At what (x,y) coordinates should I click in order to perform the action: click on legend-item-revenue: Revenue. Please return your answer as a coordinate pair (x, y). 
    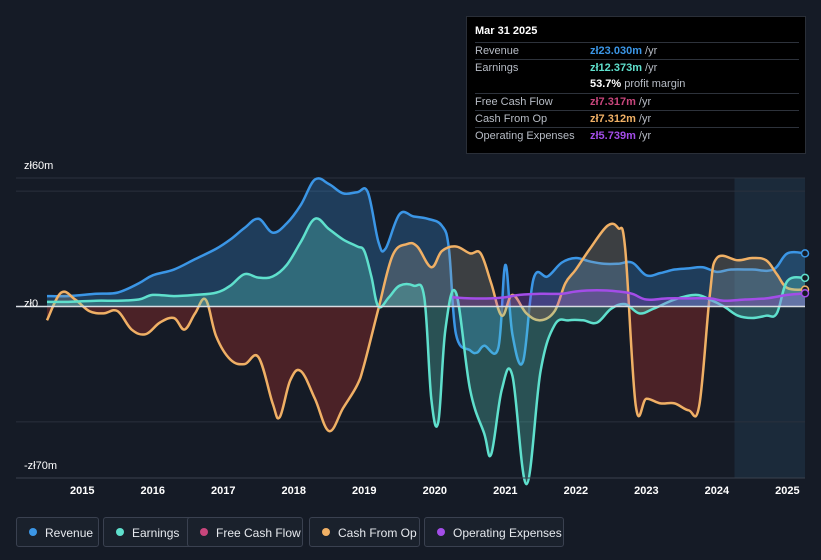
    Looking at the image, I should click on (57, 532).